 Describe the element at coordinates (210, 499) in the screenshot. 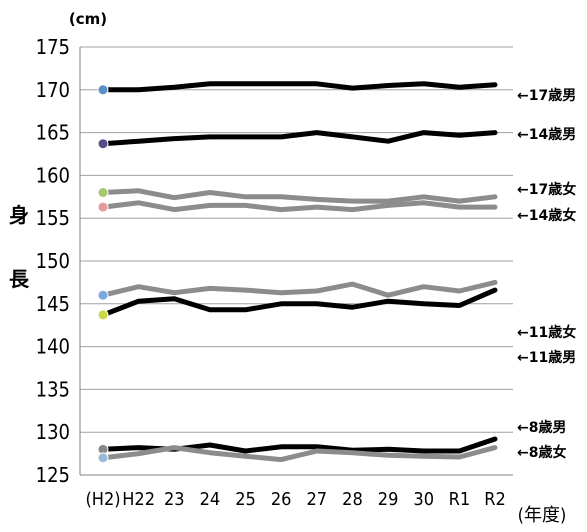

I see `x-tick-label: 24` at that location.